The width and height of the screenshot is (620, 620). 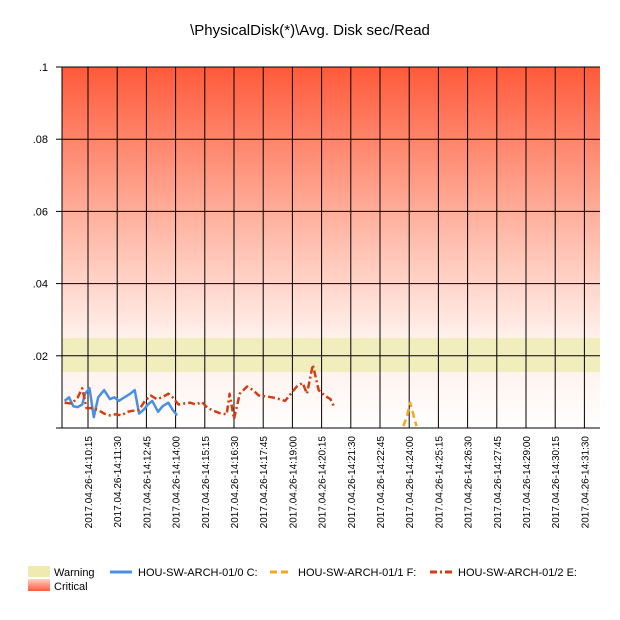 I want to click on x-tick-label-6: 2017.04.26-14:17:45, so click(x=264, y=482).